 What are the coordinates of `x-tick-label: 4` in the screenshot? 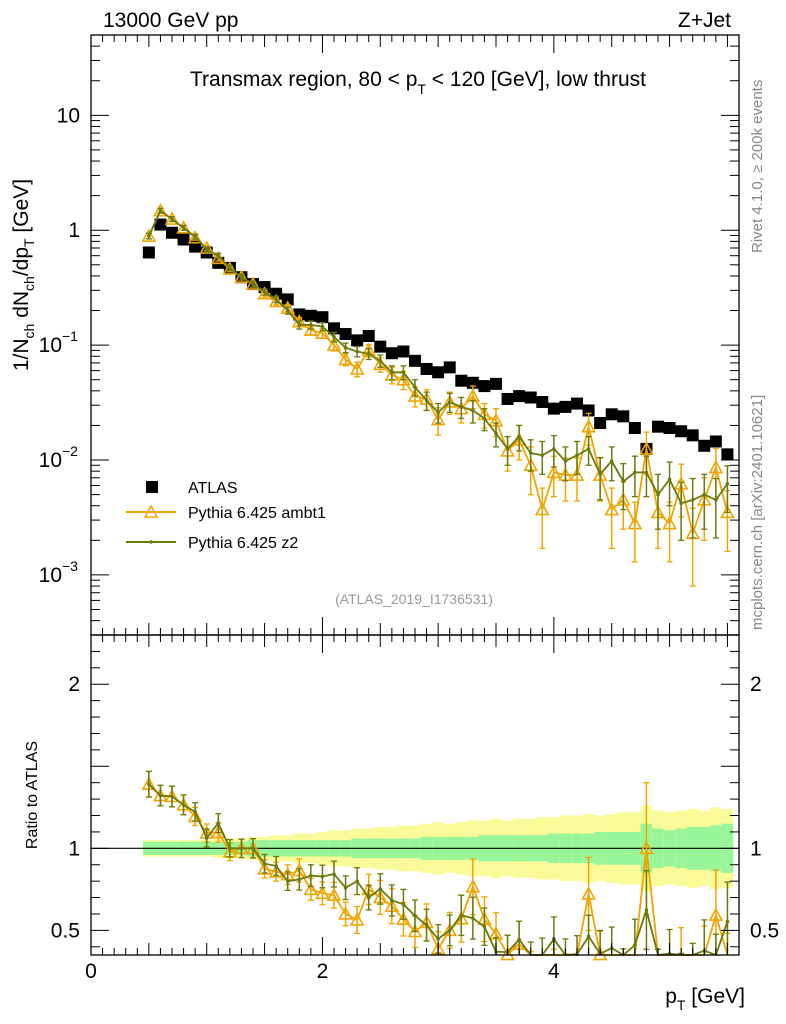 It's located at (554, 971).